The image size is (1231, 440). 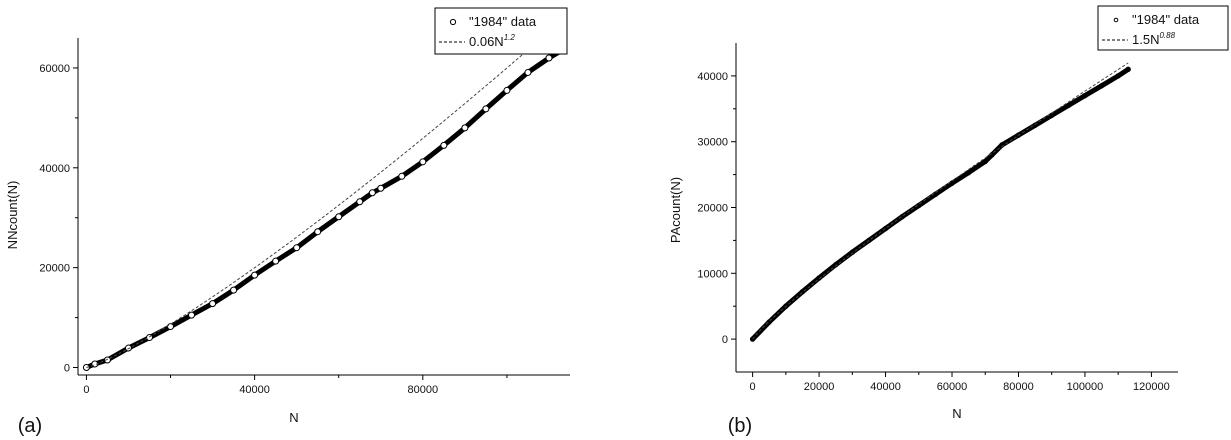 What do you see at coordinates (12, 215) in the screenshot?
I see `y-axis-title: NNcount(N)` at bounding box center [12, 215].